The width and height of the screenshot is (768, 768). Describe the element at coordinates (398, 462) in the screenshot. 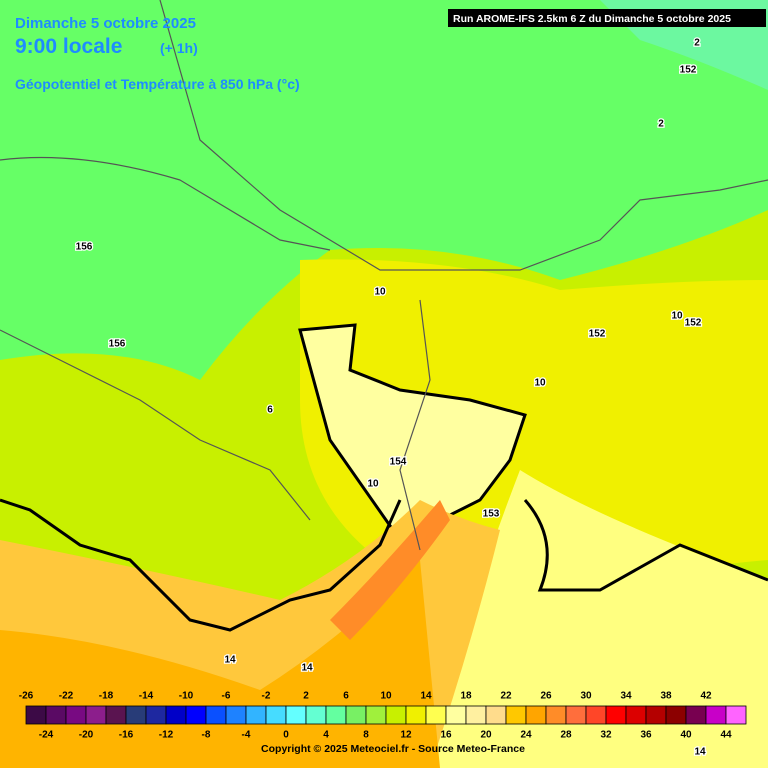

I see `contour-label: 154` at that location.